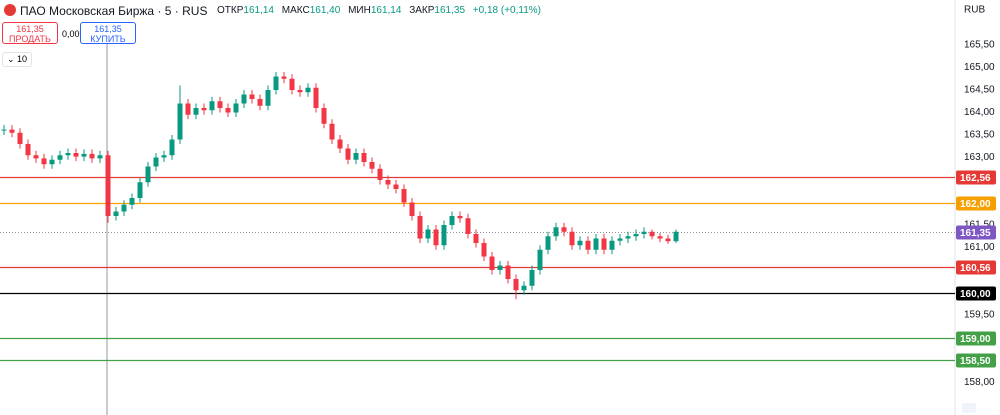  I want to click on buy-label: КУПИТЬ, so click(108, 39).